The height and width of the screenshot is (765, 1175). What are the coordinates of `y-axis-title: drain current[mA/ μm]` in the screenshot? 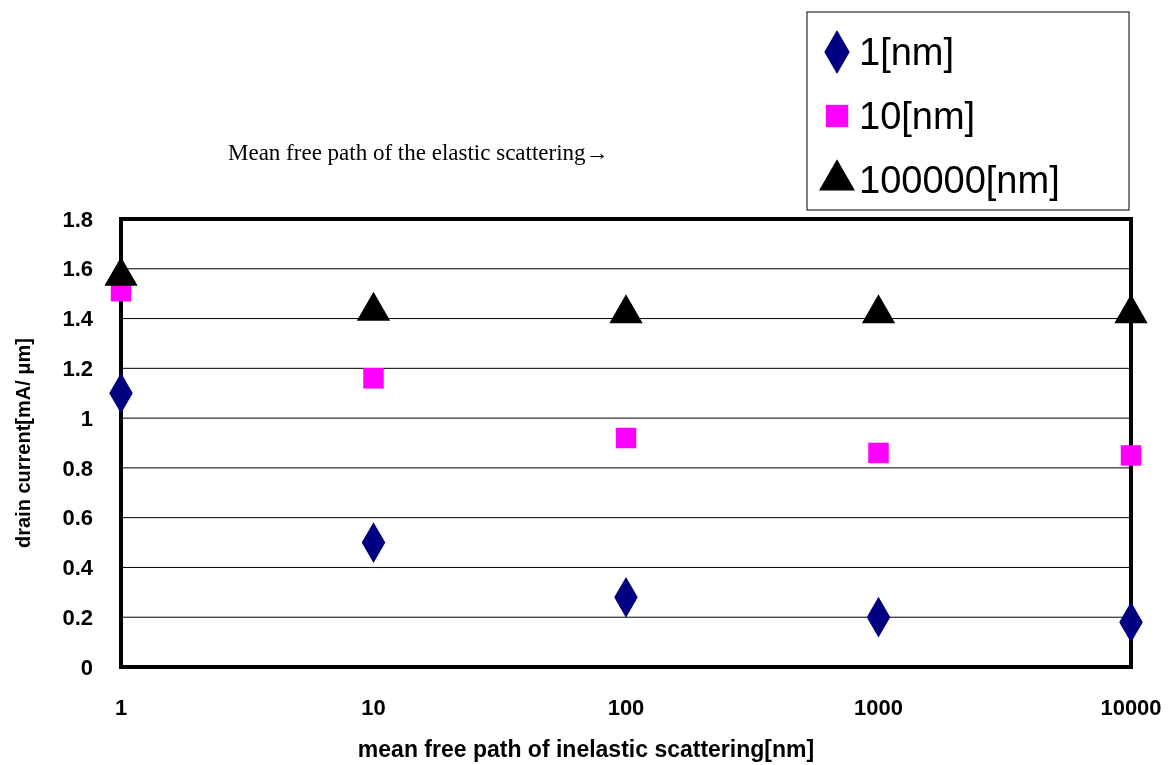 It's located at (23, 443).